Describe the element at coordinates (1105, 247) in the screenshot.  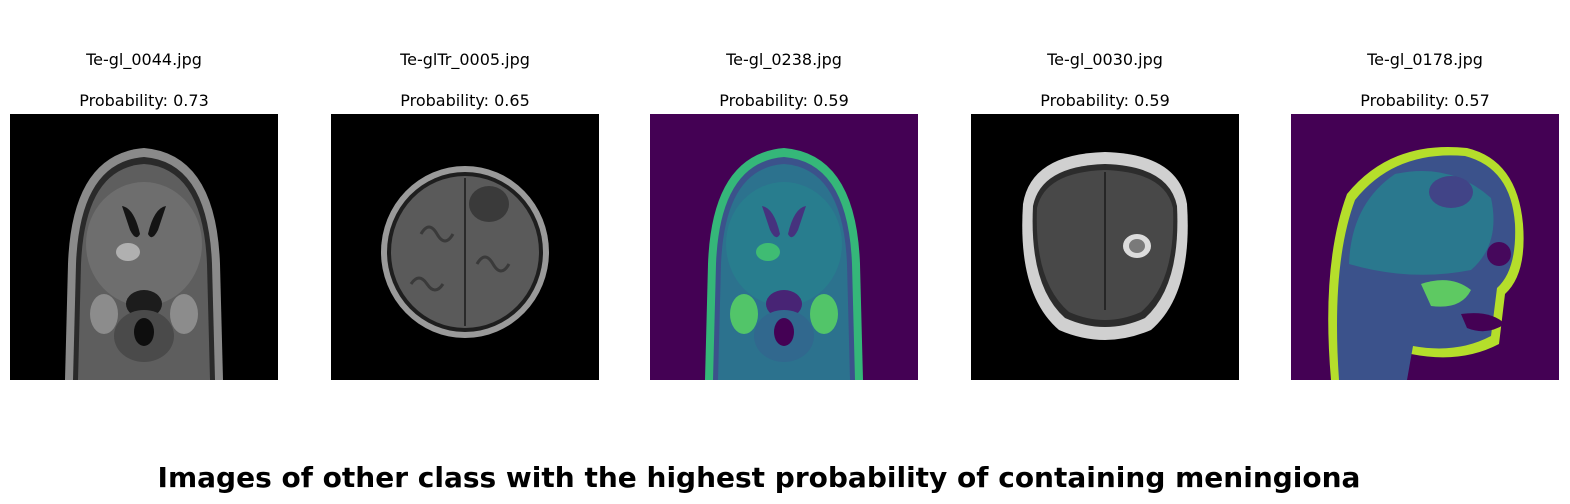
I see `mri-image-coronal-posterior` at that location.